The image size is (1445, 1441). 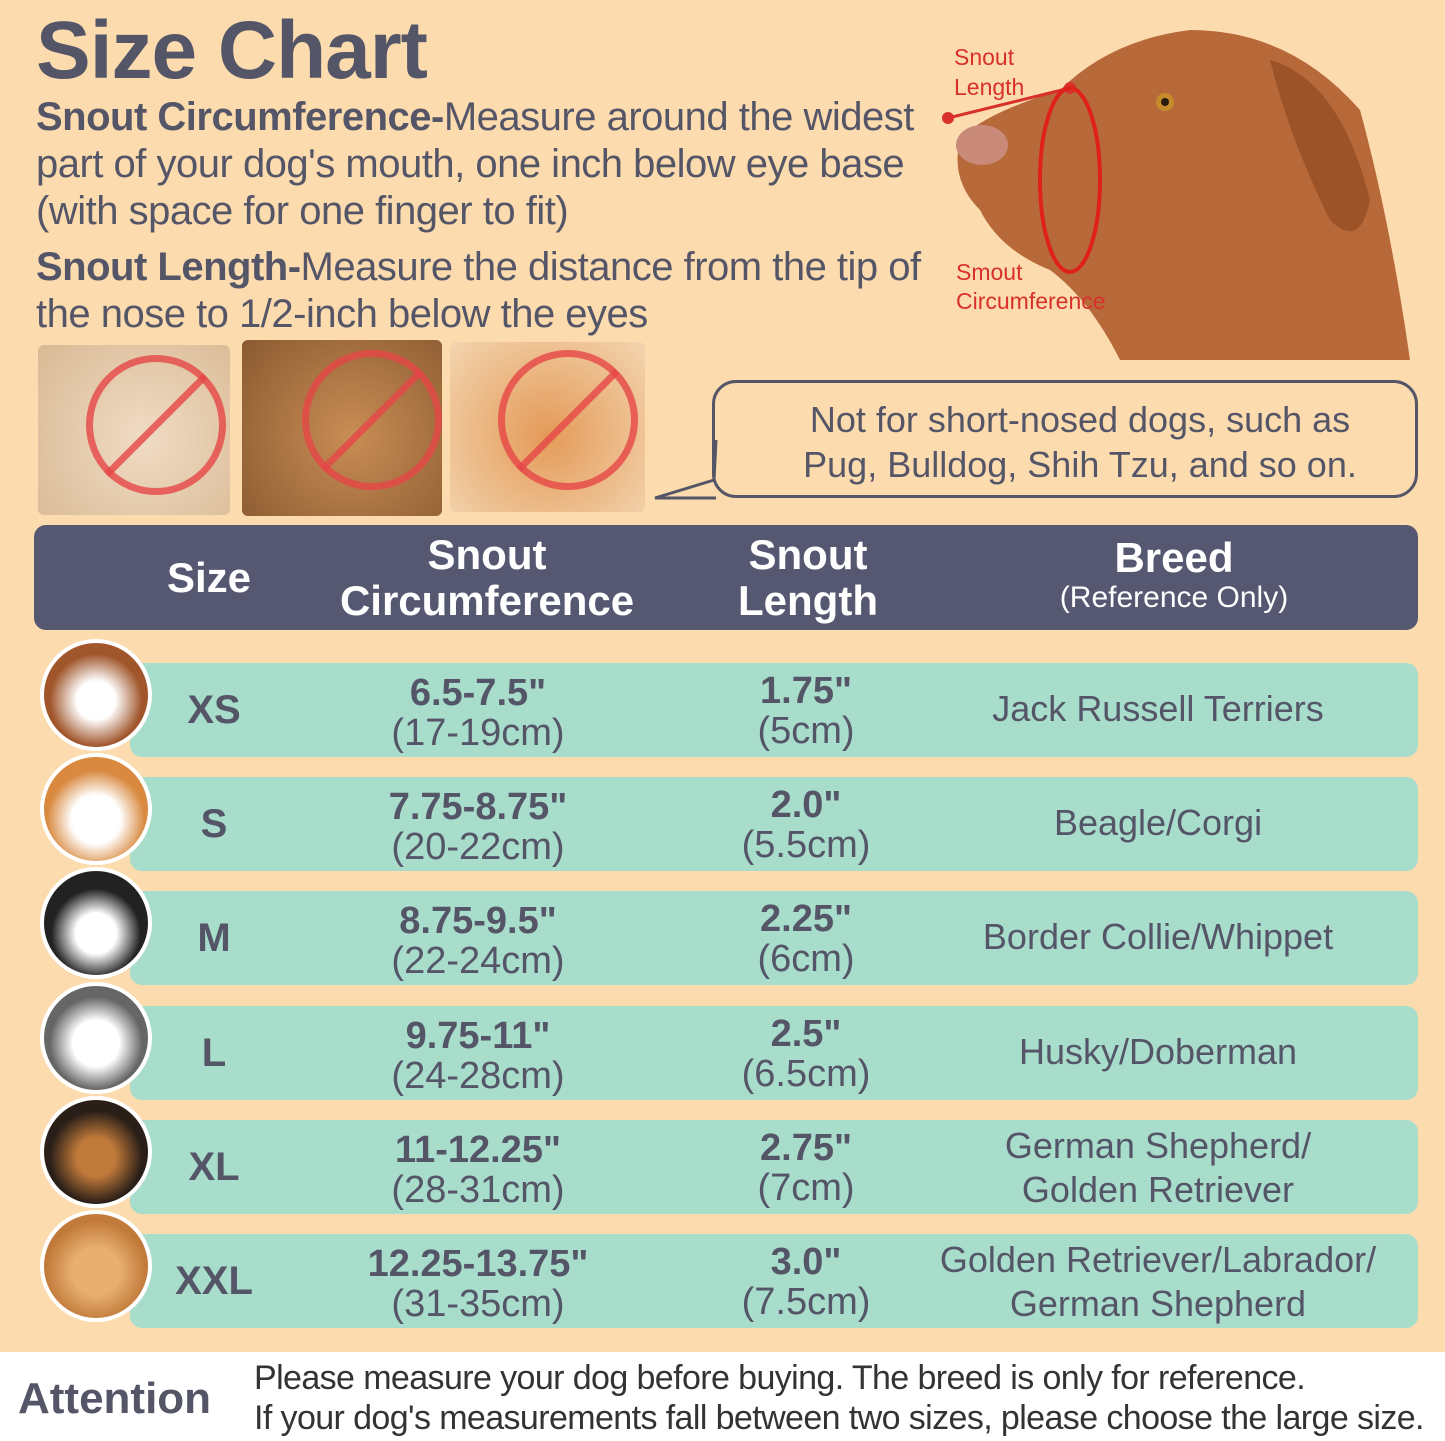 What do you see at coordinates (232, 50) in the screenshot?
I see `page-title: Size Chart` at bounding box center [232, 50].